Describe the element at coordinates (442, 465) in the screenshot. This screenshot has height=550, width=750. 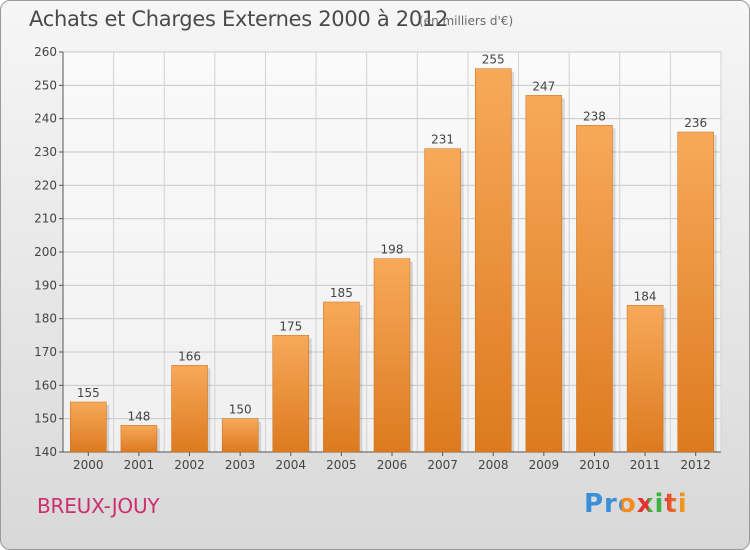
I see `x-tick-label: 2007` at that location.